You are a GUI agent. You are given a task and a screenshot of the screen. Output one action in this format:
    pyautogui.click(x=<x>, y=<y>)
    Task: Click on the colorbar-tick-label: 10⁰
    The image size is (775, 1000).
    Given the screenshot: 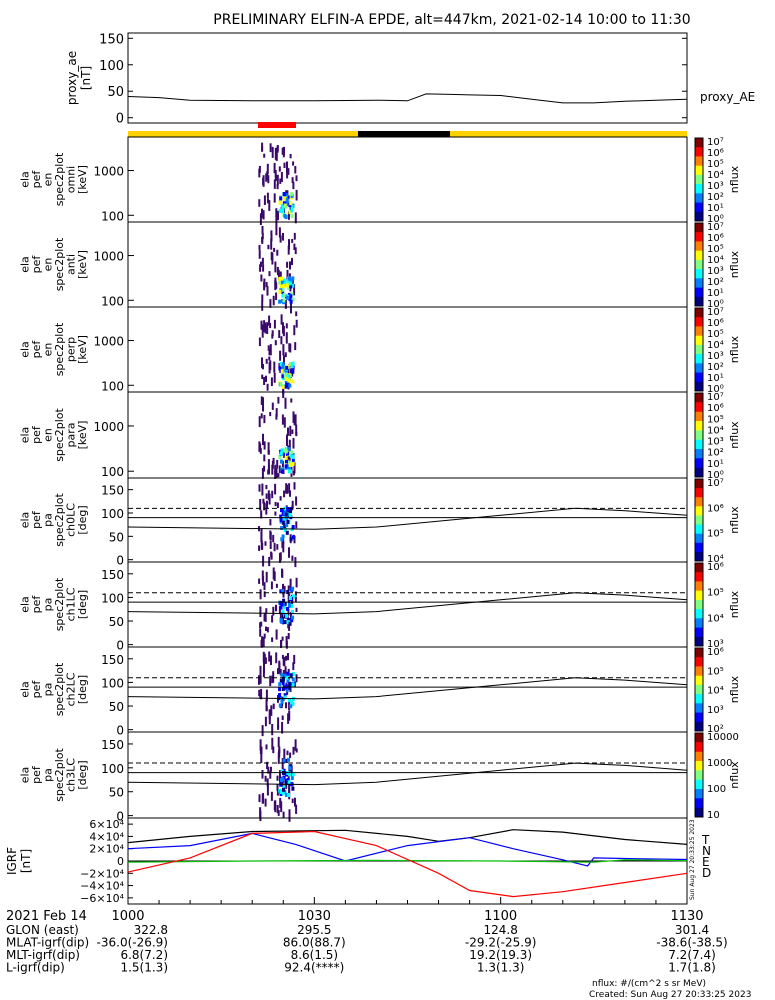 What is the action you would take?
    pyautogui.click(x=715, y=219)
    